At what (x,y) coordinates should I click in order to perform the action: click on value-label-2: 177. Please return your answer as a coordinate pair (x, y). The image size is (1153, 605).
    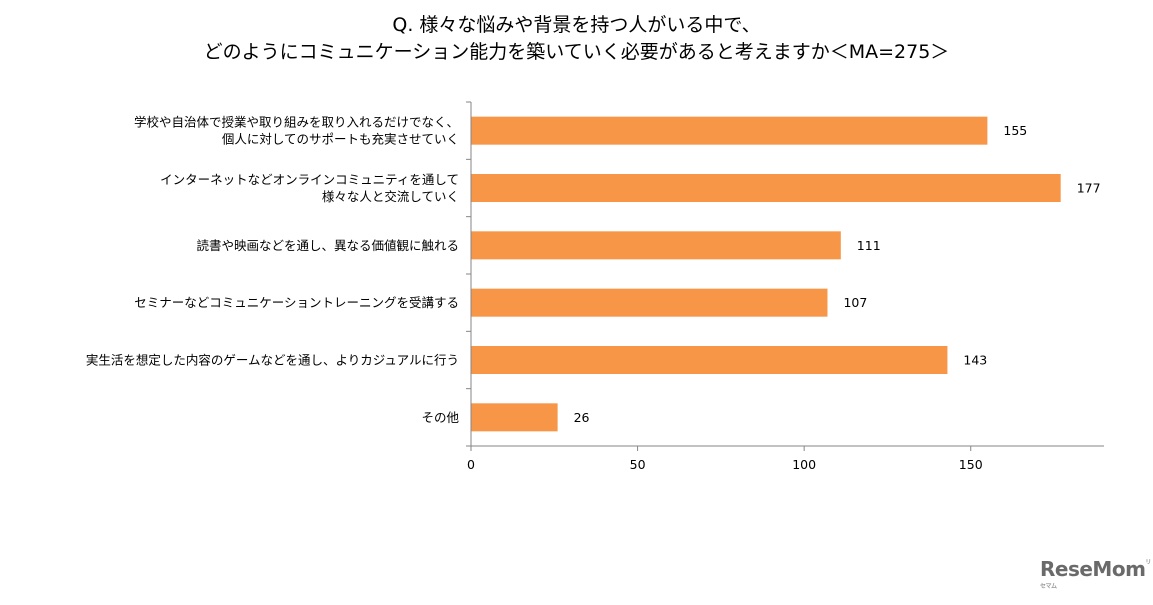
    Looking at the image, I should click on (1089, 188).